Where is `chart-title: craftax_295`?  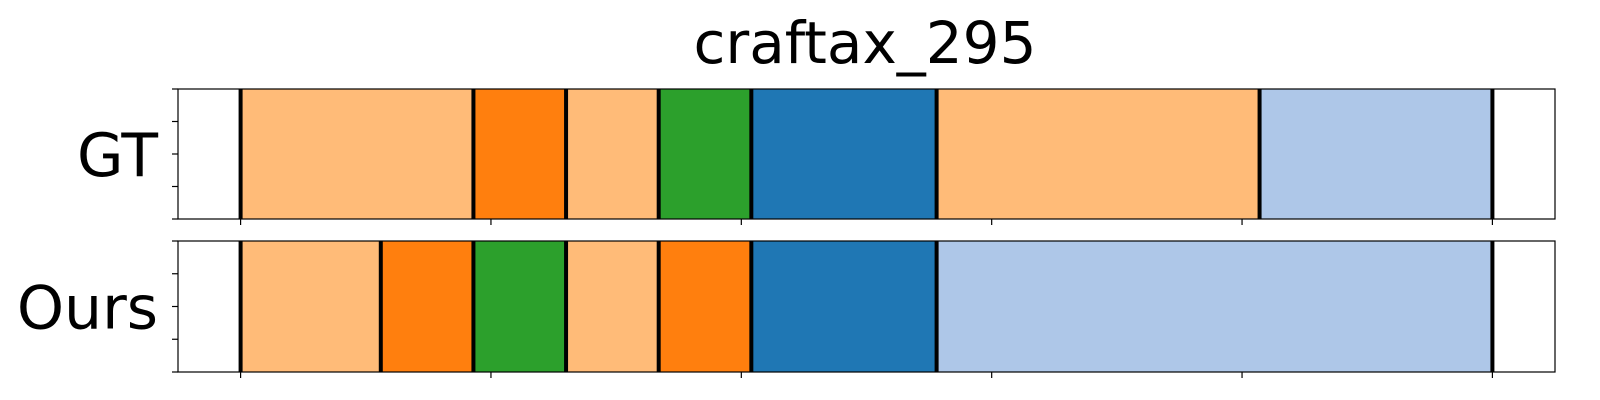 chart-title: craftax_295 is located at coordinates (865, 43).